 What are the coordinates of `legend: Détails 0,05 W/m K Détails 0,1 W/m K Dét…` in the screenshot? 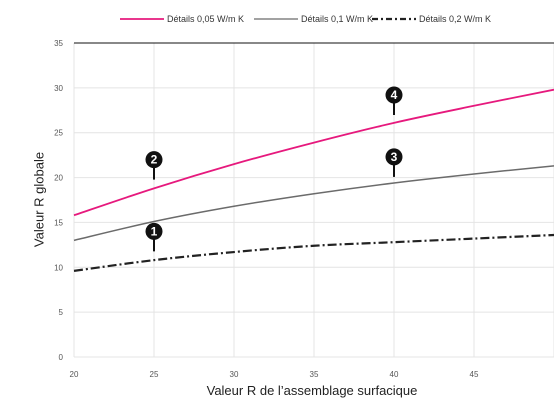 It's located at (277, 22).